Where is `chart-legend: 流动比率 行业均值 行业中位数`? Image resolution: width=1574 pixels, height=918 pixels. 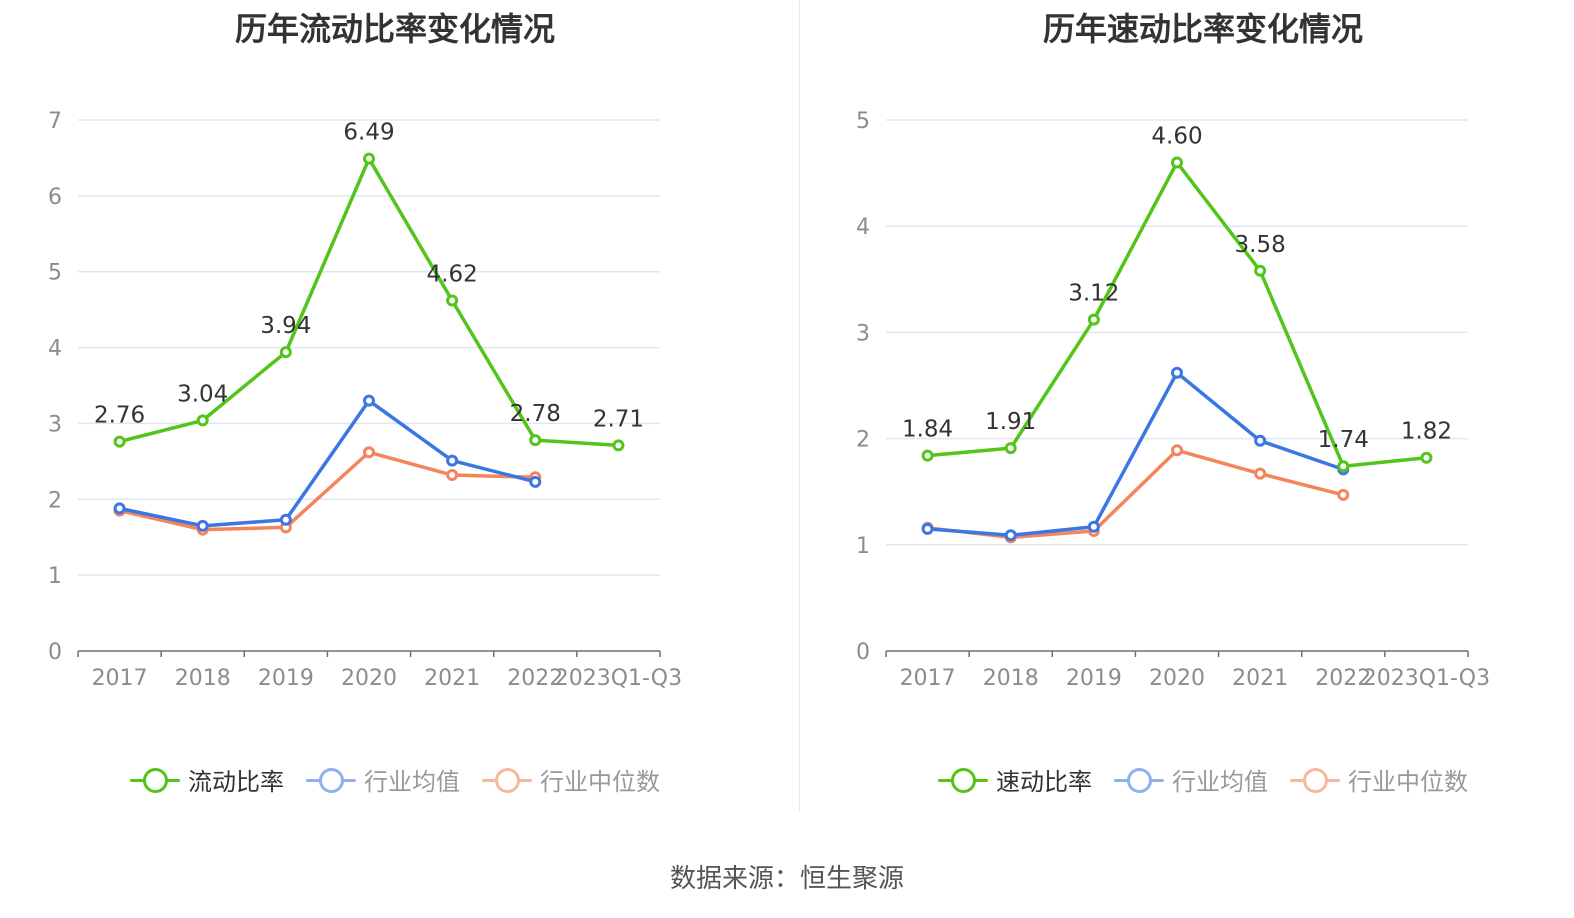
chart-legend: 流动比率 行业均值 行业中位数 is located at coordinates (395, 779).